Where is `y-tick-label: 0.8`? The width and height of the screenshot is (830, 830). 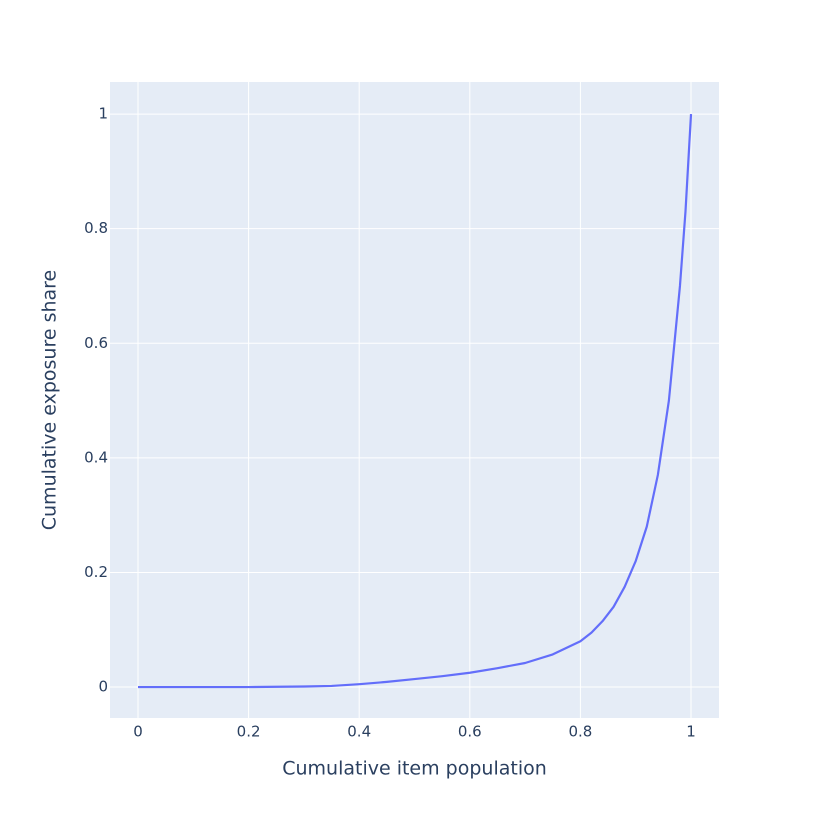 y-tick-label: 0.8 is located at coordinates (96, 228).